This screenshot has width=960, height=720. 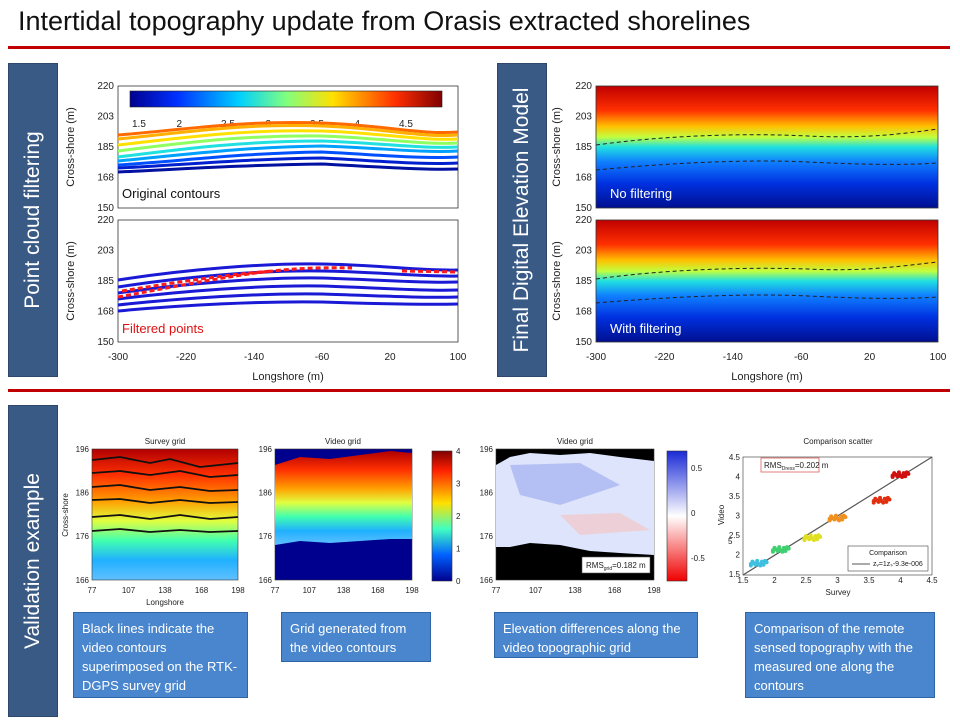 I want to click on x-tick-label: -60, so click(x=322, y=357).